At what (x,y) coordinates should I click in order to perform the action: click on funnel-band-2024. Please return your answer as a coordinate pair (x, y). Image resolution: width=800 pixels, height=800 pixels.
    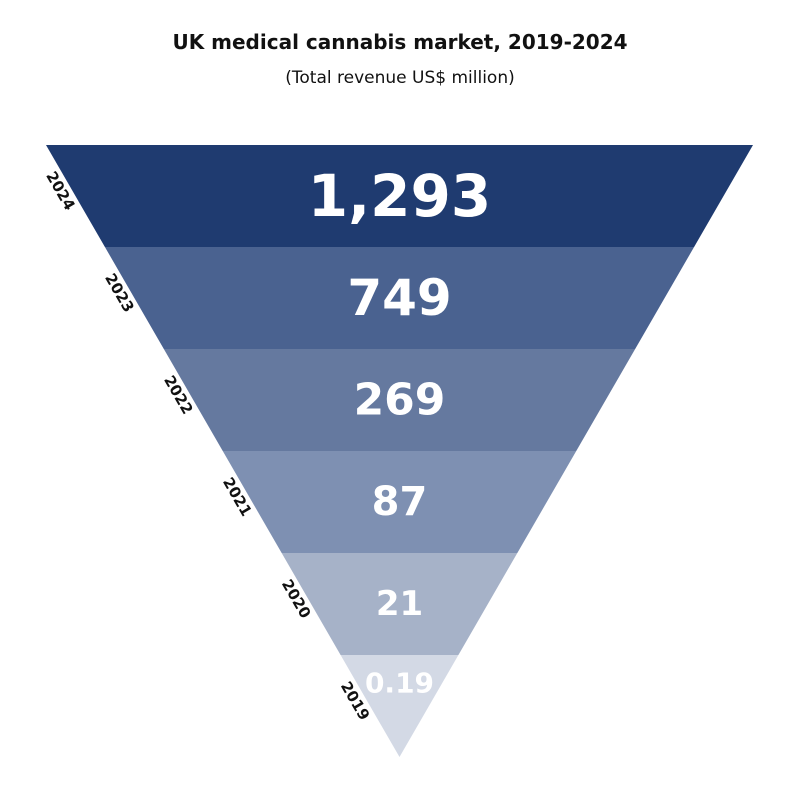
    Looking at the image, I should click on (399, 196).